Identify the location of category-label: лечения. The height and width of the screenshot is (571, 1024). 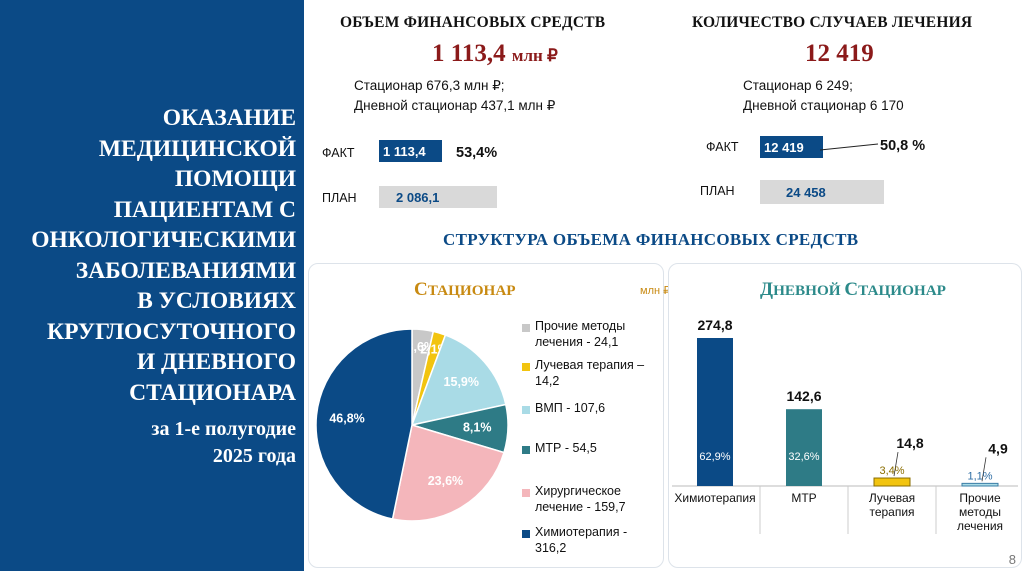
(980, 526).